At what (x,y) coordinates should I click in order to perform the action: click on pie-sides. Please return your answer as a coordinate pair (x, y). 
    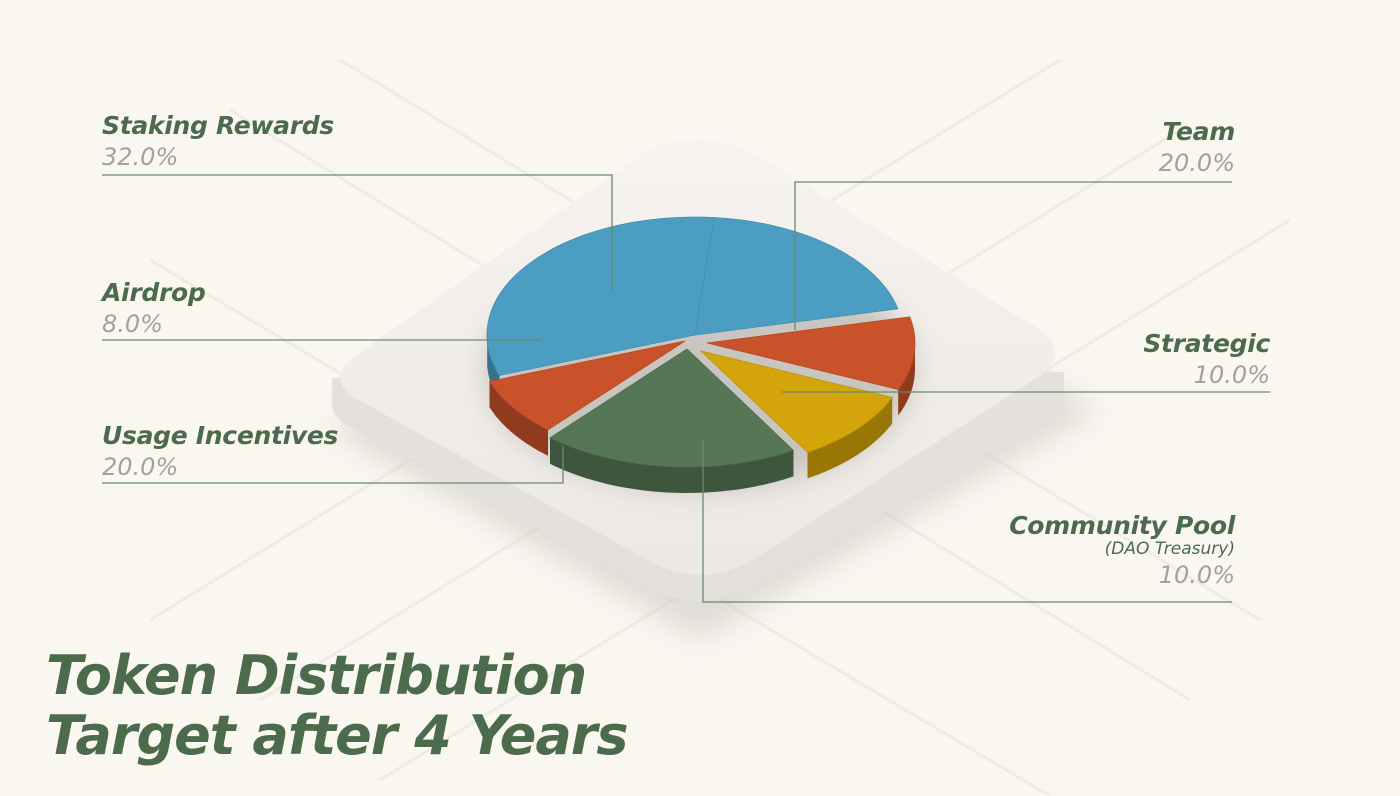
    Looking at the image, I should click on (701, 416).